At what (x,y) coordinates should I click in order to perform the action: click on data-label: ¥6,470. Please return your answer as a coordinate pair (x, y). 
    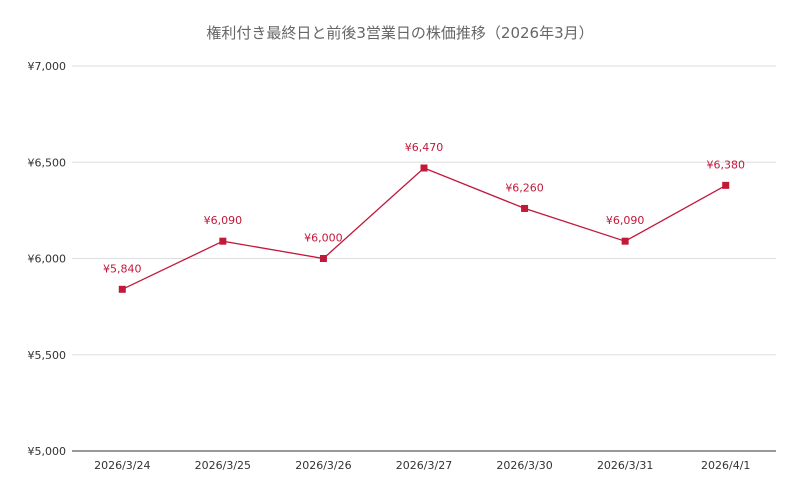
    Looking at the image, I should click on (424, 147).